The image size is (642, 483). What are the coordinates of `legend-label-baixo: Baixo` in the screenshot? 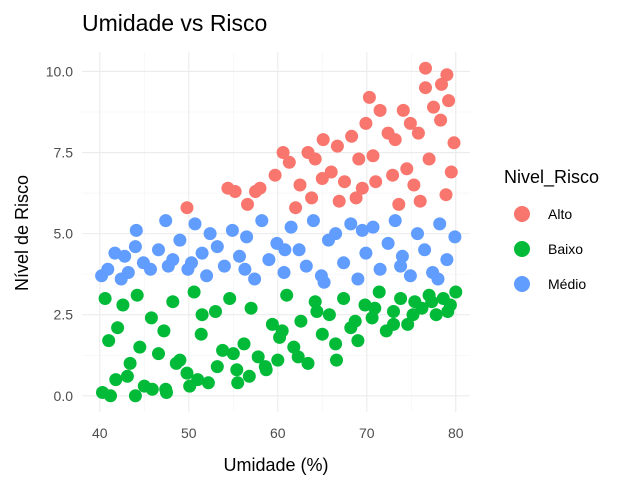 It's located at (565, 249).